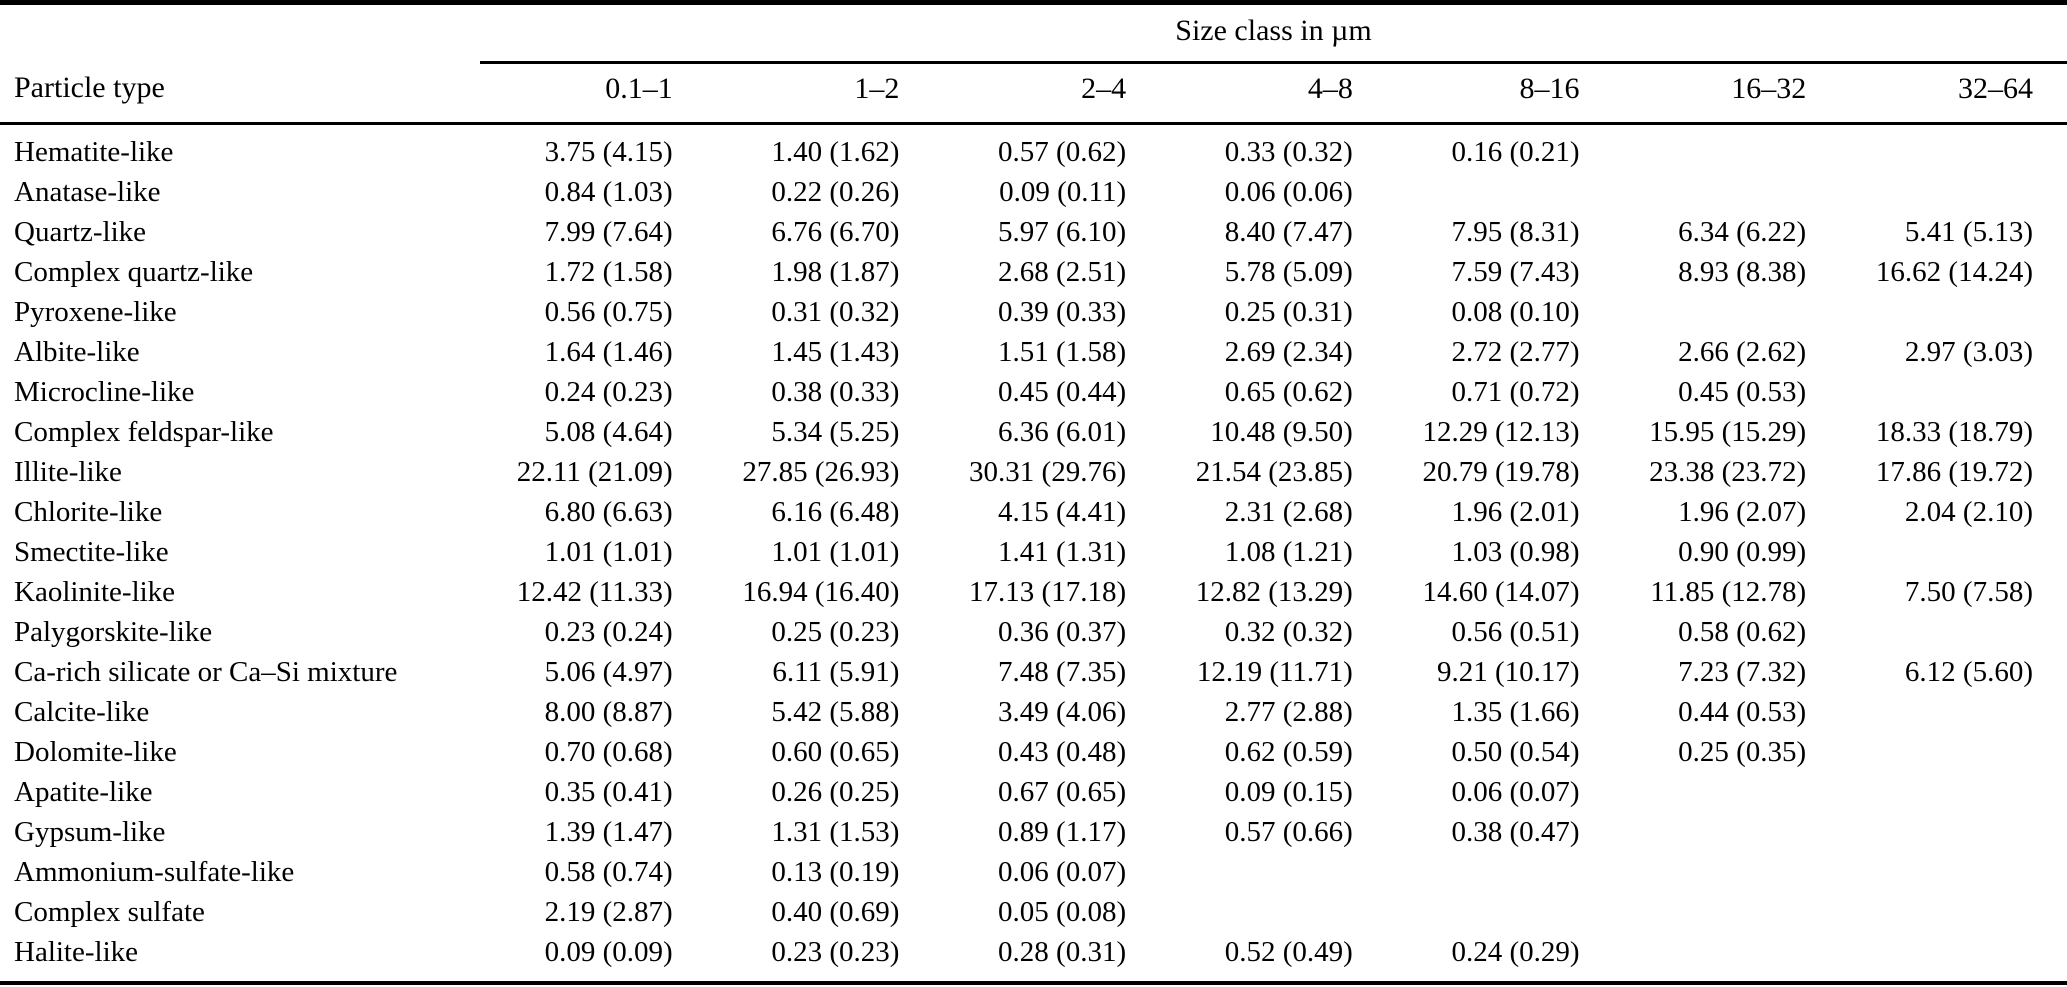 This screenshot has width=2067, height=987. What do you see at coordinates (835, 392) in the screenshot?
I see `value-cell: 0.38 (0.33)` at bounding box center [835, 392].